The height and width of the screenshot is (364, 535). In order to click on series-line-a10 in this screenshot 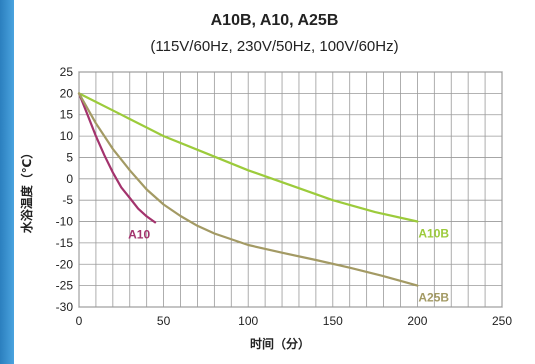, I will do `click(117, 158)`.